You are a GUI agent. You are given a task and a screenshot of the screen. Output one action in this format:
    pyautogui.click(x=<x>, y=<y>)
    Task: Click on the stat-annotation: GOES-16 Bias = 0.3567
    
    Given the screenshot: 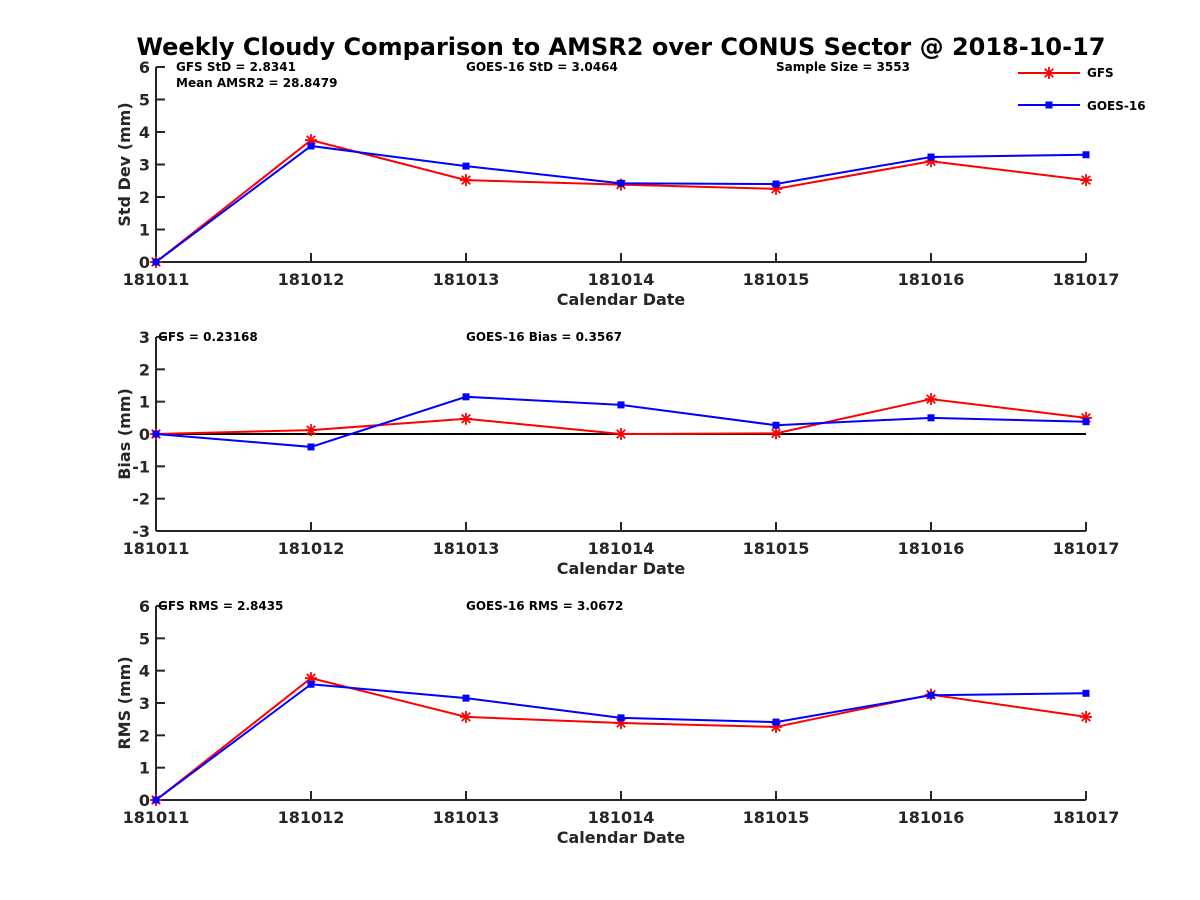 What is the action you would take?
    pyautogui.click(x=544, y=337)
    